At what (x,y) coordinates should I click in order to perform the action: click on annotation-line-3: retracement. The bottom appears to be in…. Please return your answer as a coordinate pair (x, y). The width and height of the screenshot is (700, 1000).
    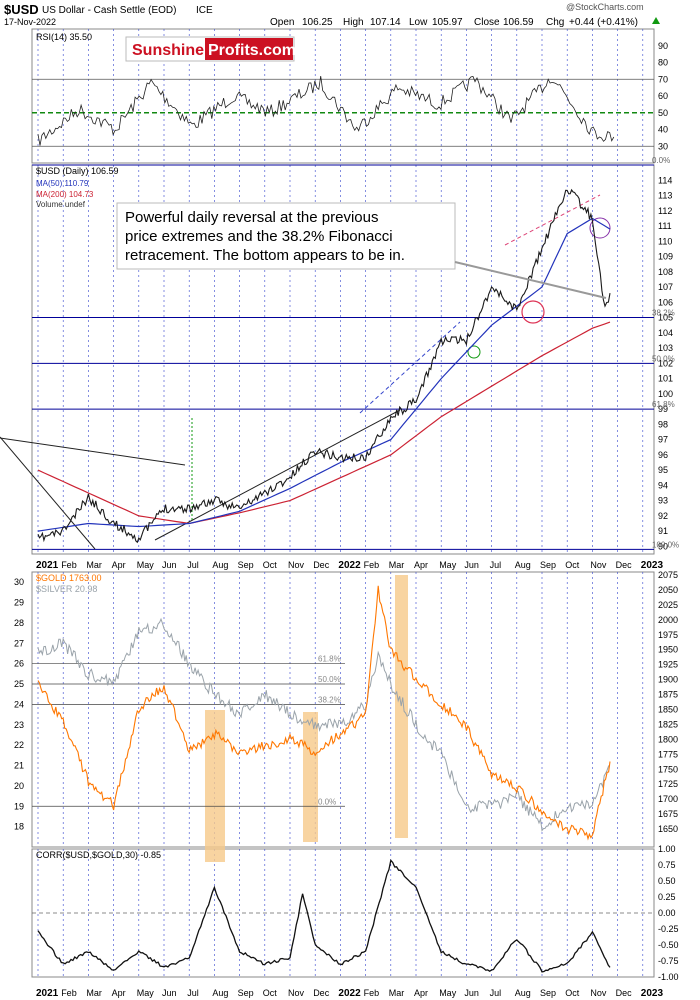
    Looking at the image, I should click on (265, 255).